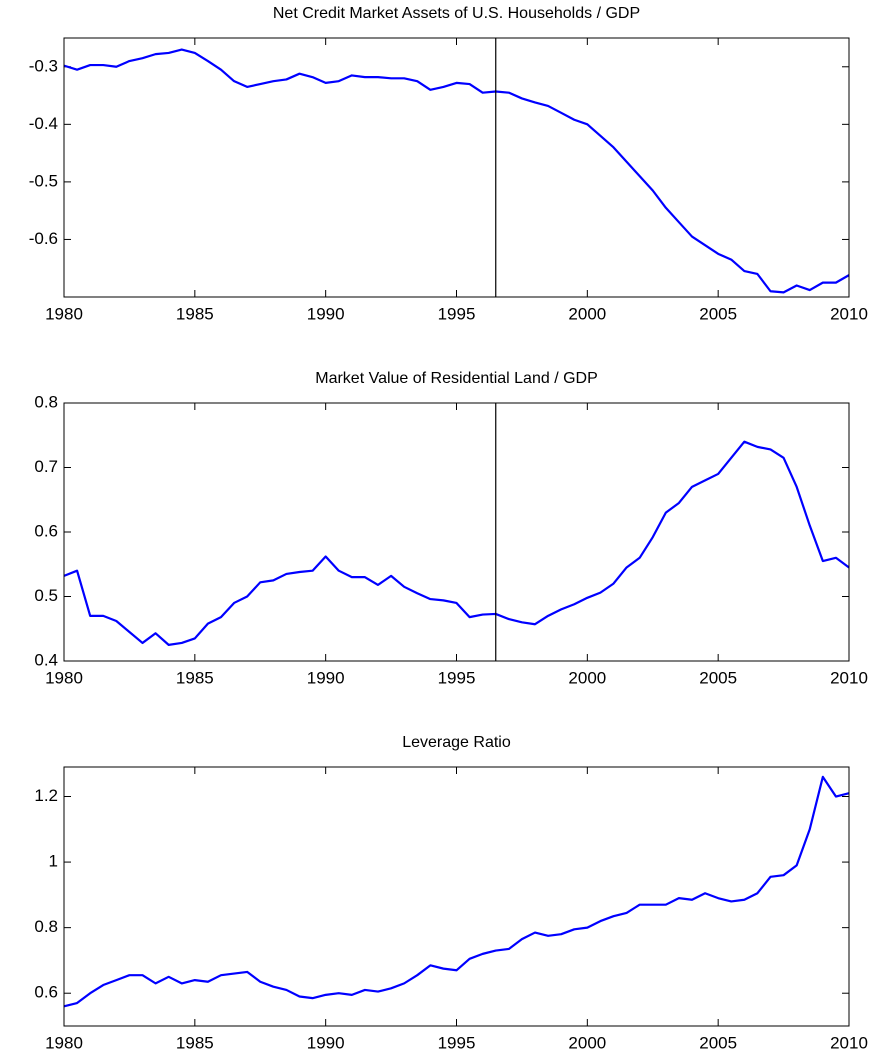  What do you see at coordinates (46, 595) in the screenshot?
I see `y-tick-label: 0.5` at bounding box center [46, 595].